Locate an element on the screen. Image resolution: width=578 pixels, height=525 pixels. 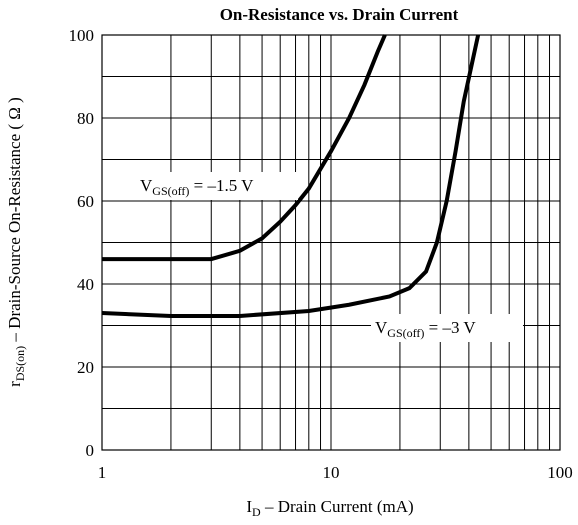
chart-title: On-Resistance vs. Drain Current is located at coordinates (339, 14).